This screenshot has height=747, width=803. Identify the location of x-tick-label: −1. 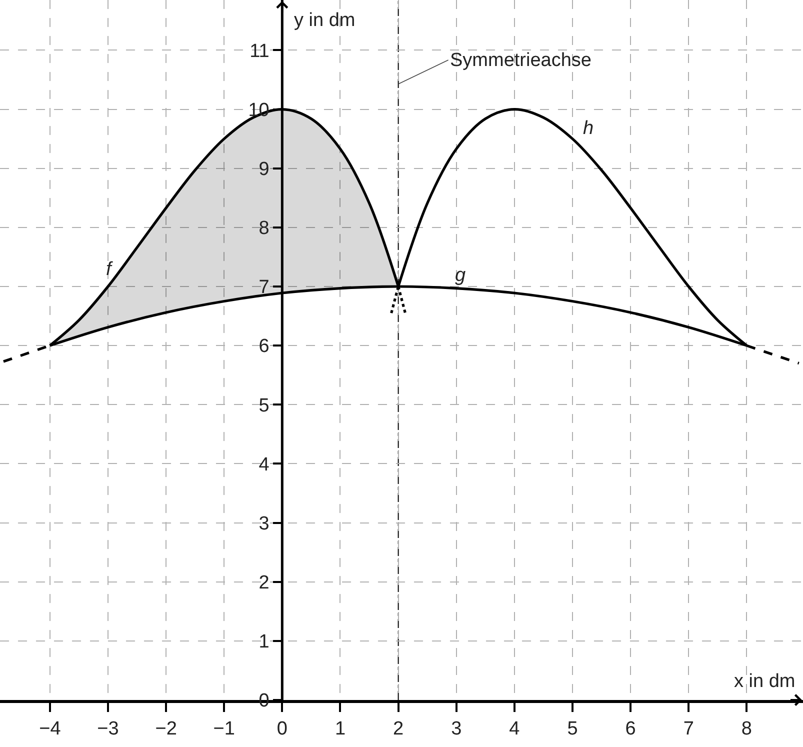
(224, 729).